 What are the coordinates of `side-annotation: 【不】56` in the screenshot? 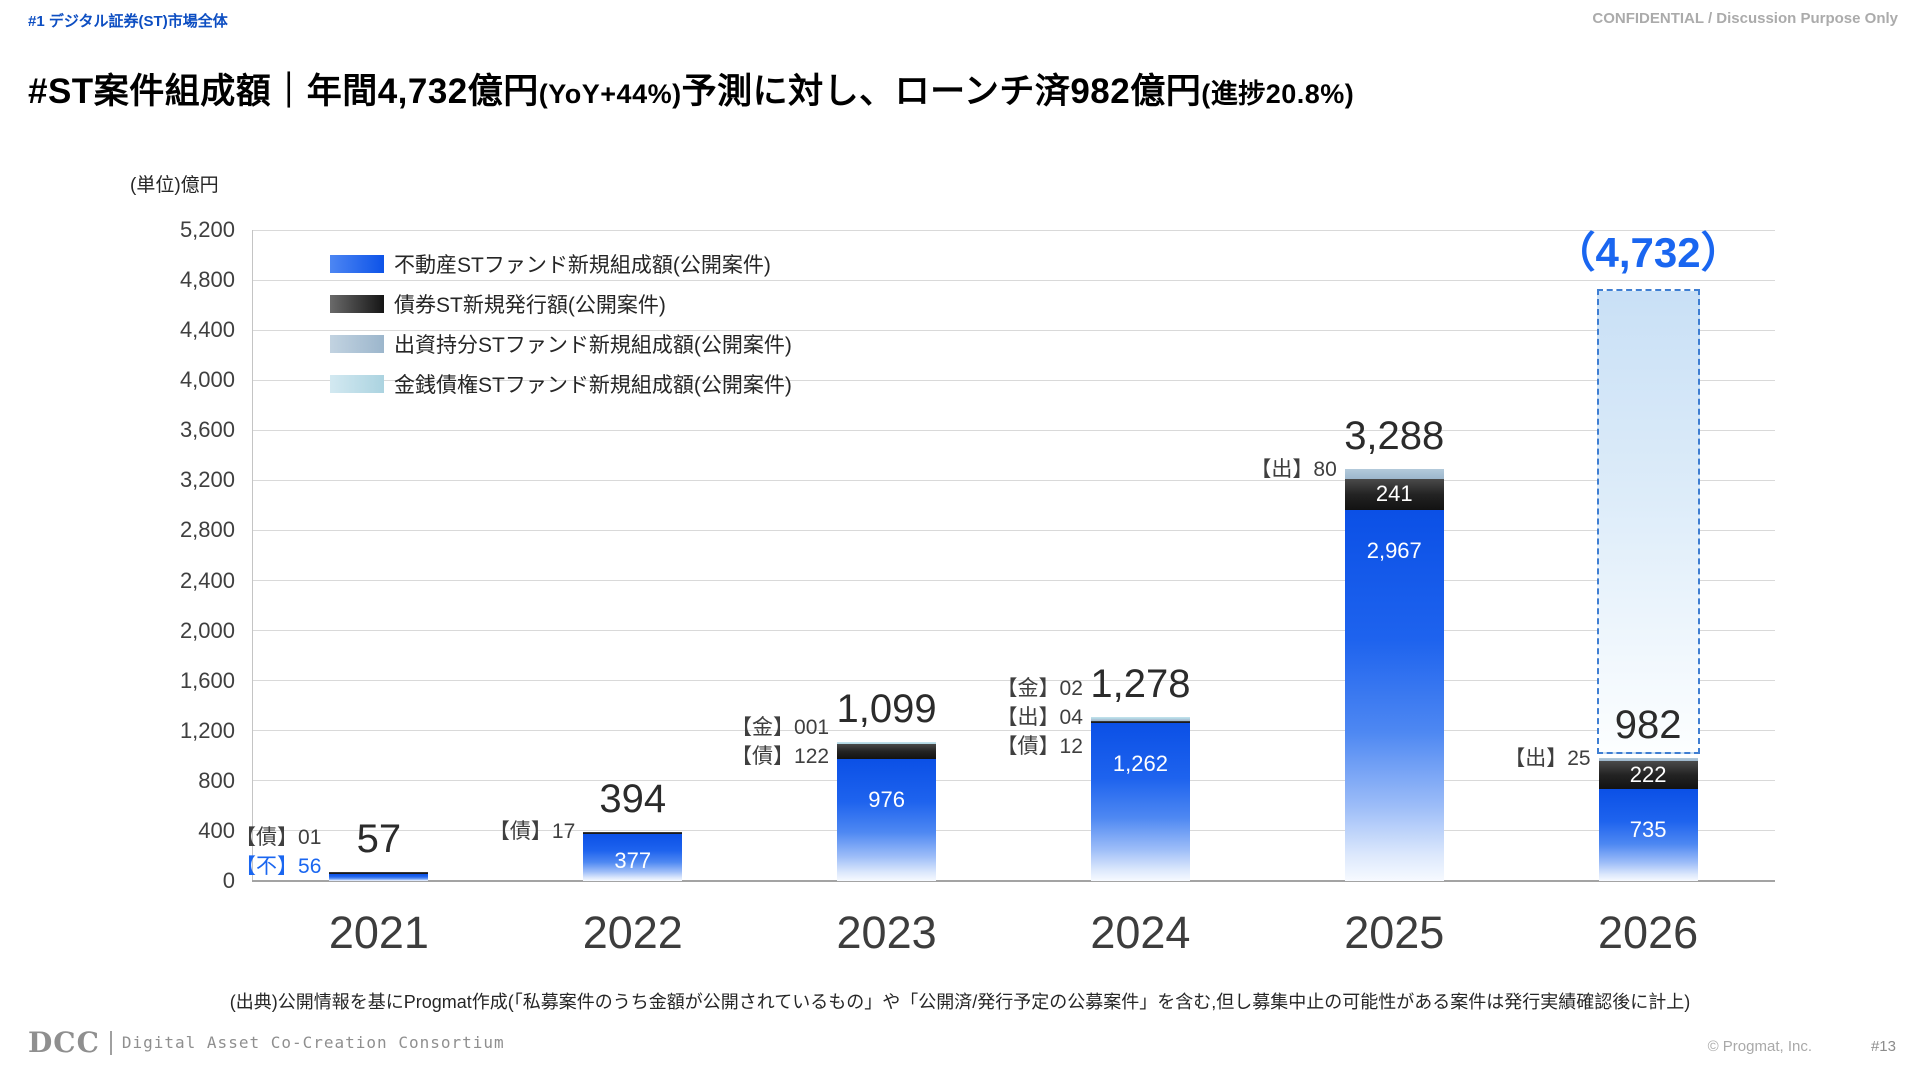 It's located at (278, 866).